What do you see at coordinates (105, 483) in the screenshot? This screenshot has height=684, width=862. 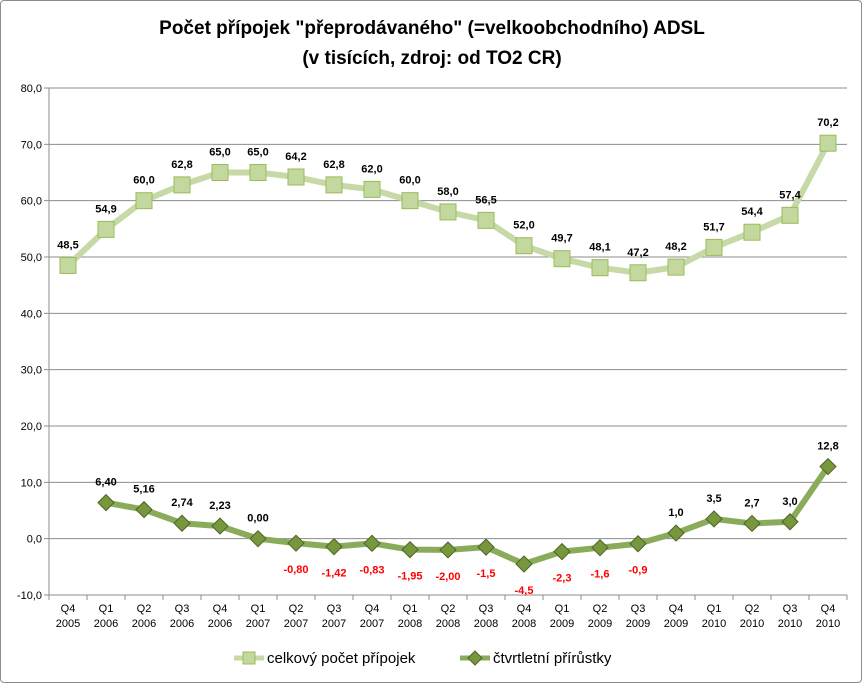 I see `data-label-growth: 6,40` at bounding box center [105, 483].